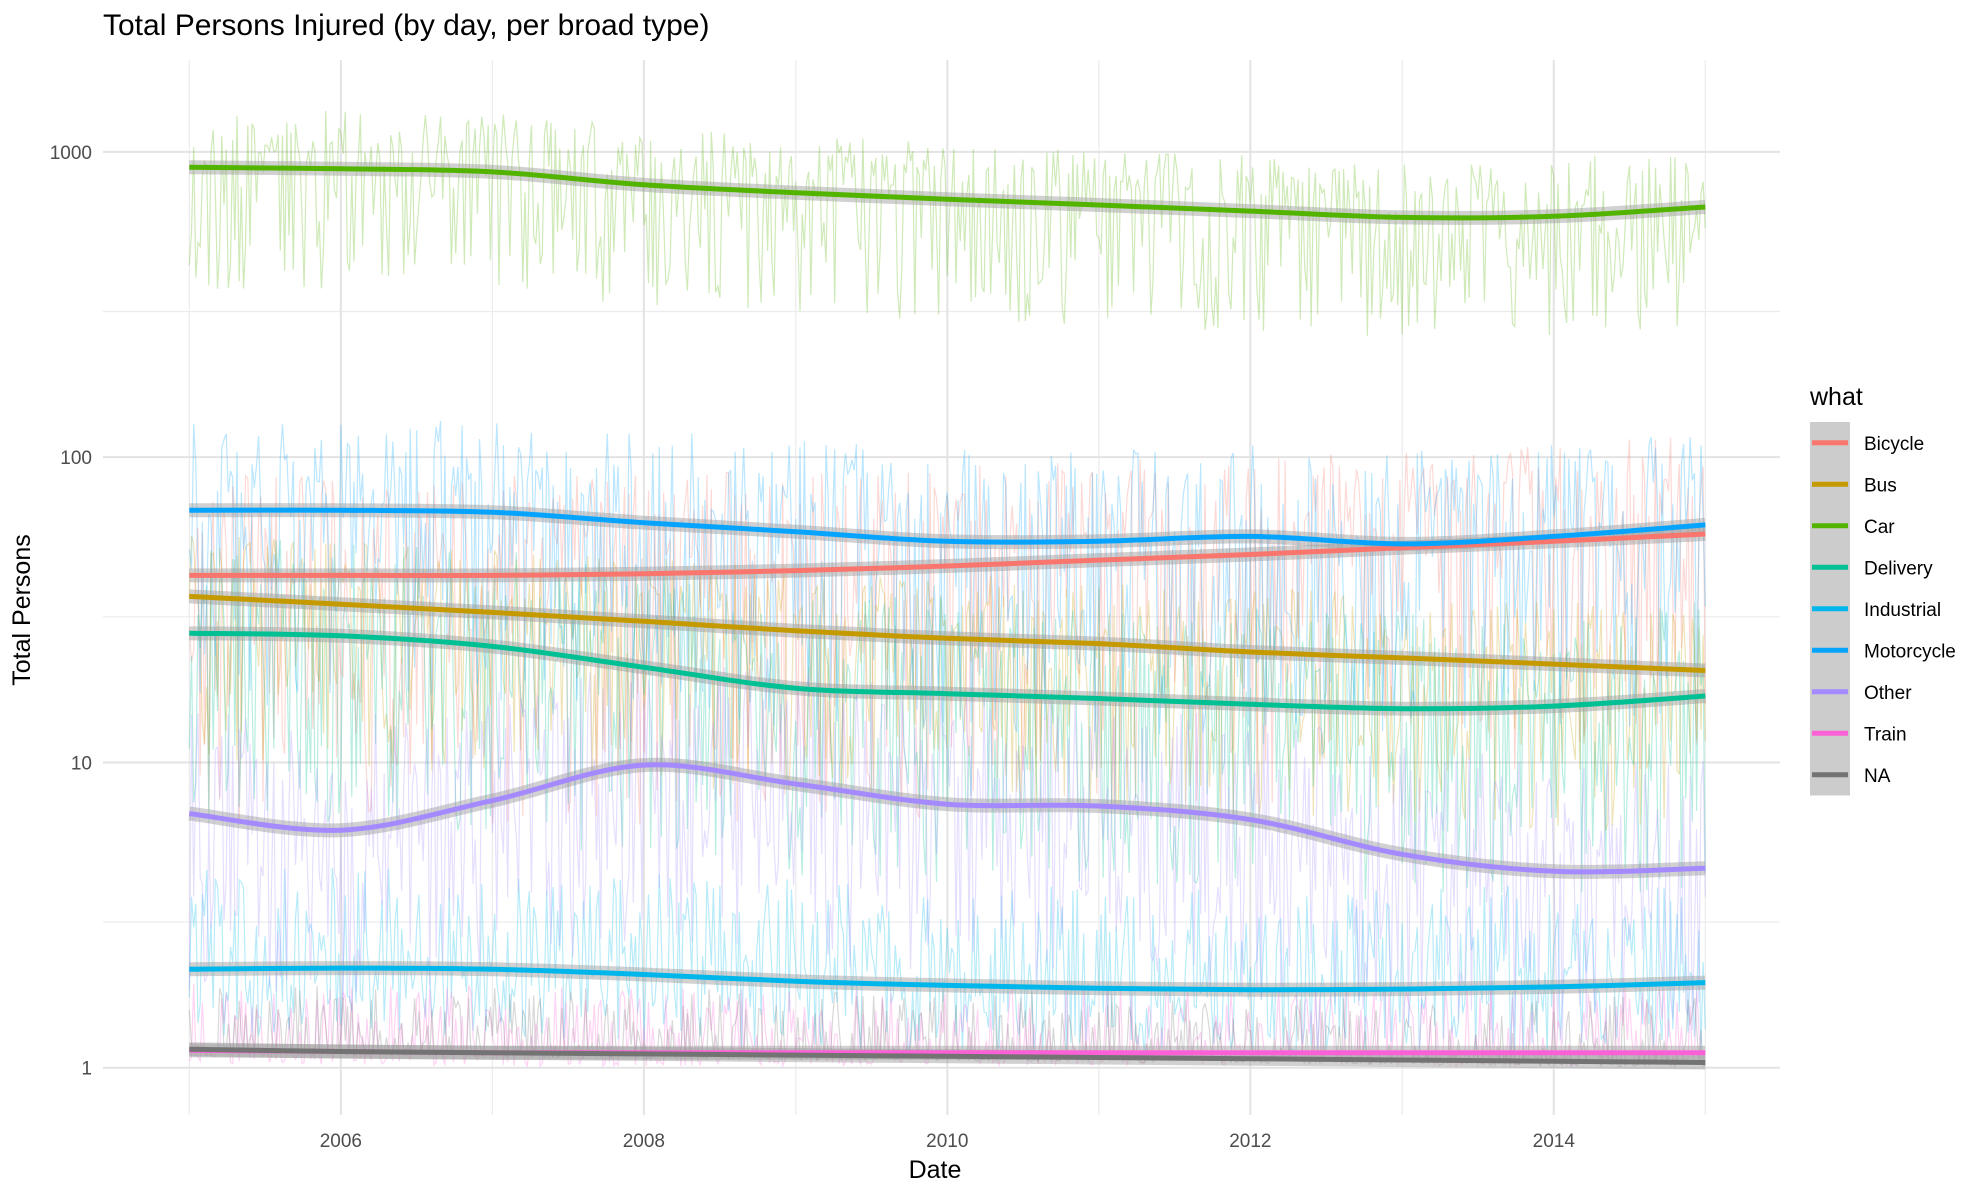  I want to click on smooth-line-bus, so click(947, 633).